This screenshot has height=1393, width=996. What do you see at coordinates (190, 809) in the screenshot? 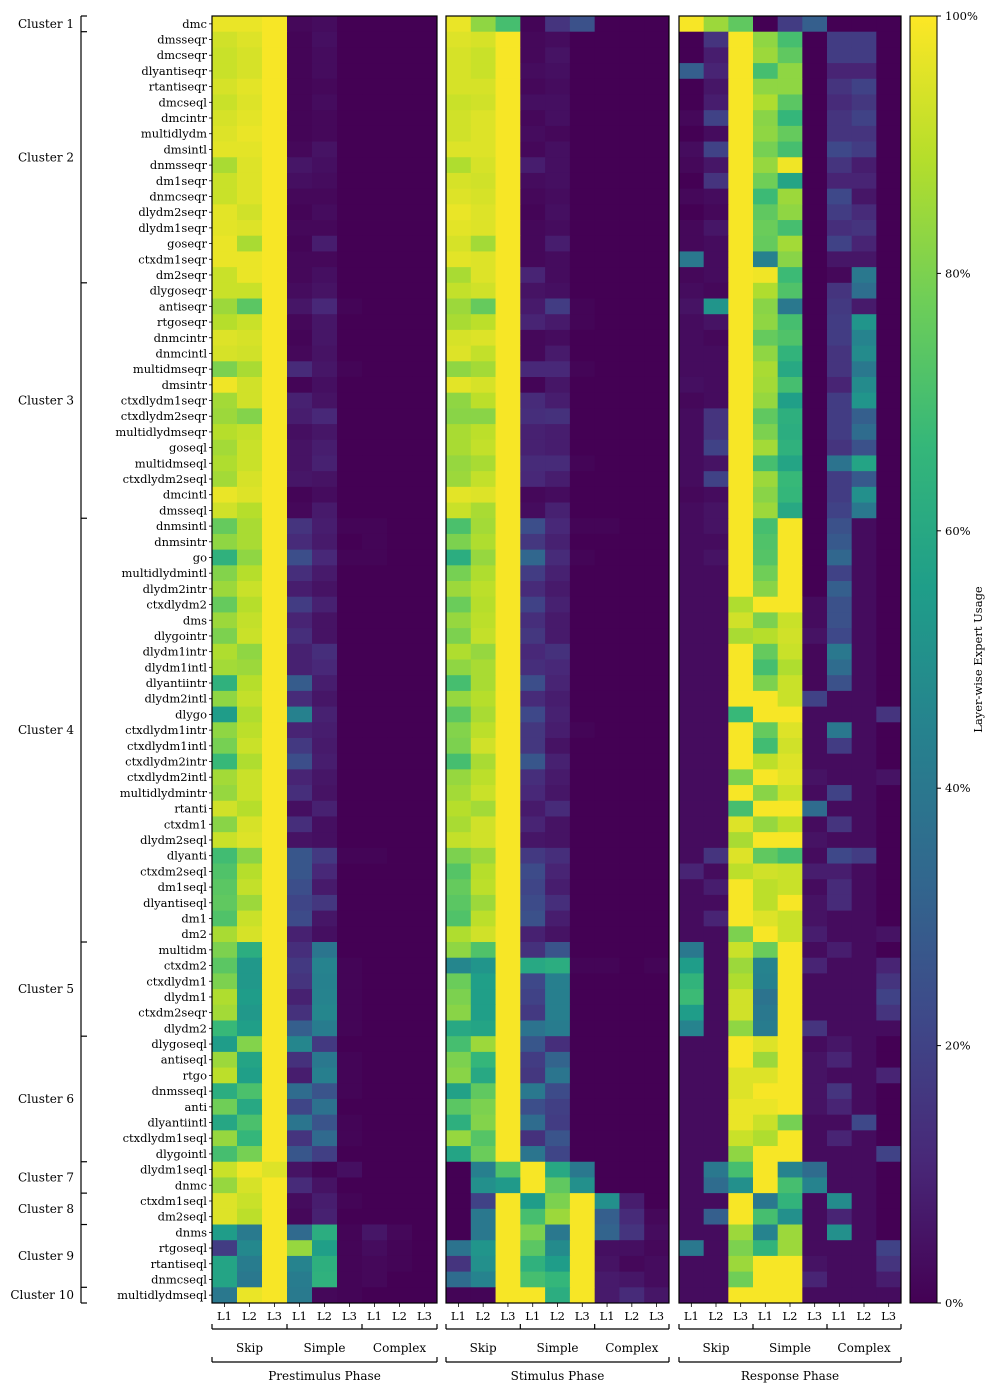
I see `task-label: rtanti` at bounding box center [190, 809].